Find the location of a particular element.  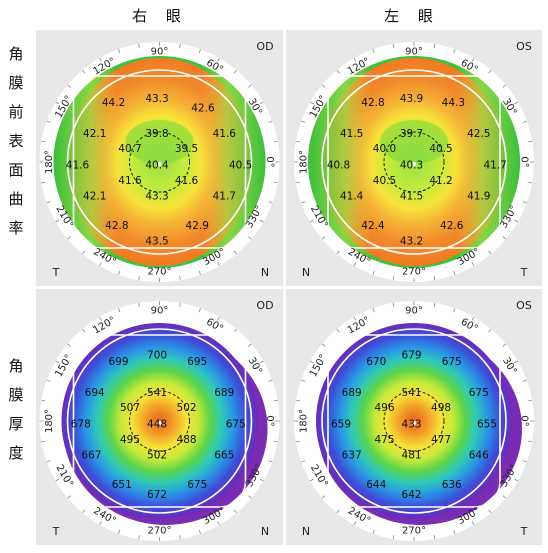

row-label-char: 角 is located at coordinates (16, 366).